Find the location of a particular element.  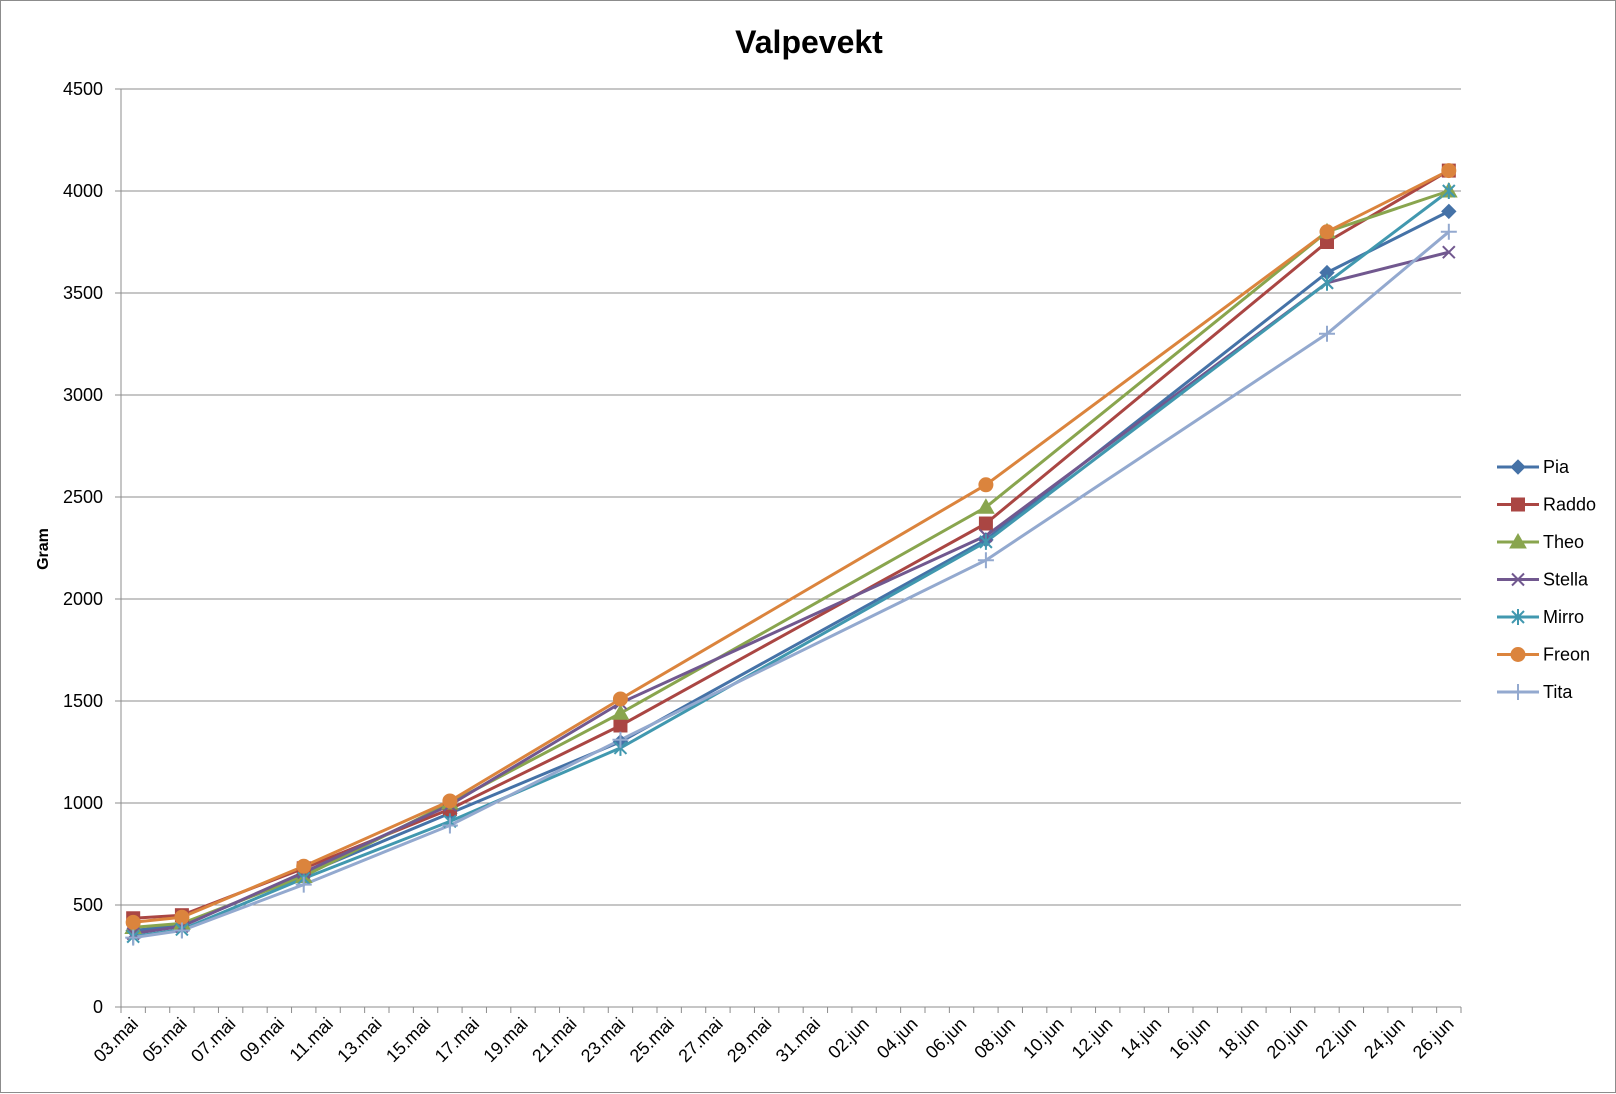

x-tick-label: 18.jun is located at coordinates (1238, 1038).